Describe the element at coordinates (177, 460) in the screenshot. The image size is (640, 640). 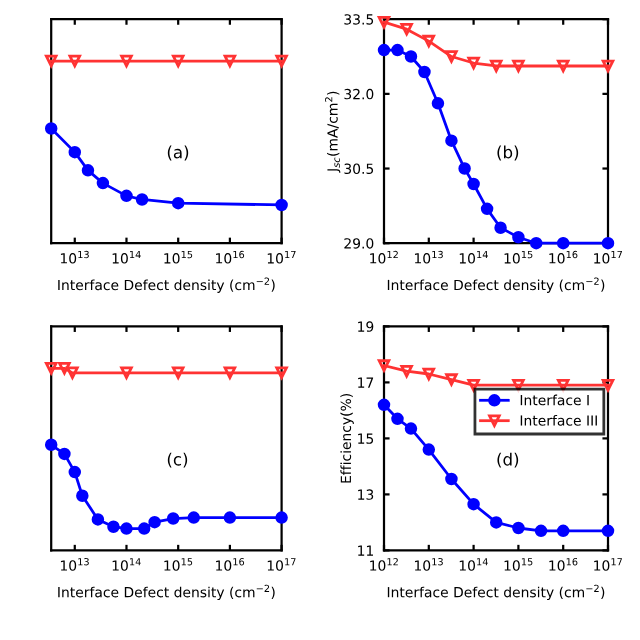
I see `text: (c)` at that location.